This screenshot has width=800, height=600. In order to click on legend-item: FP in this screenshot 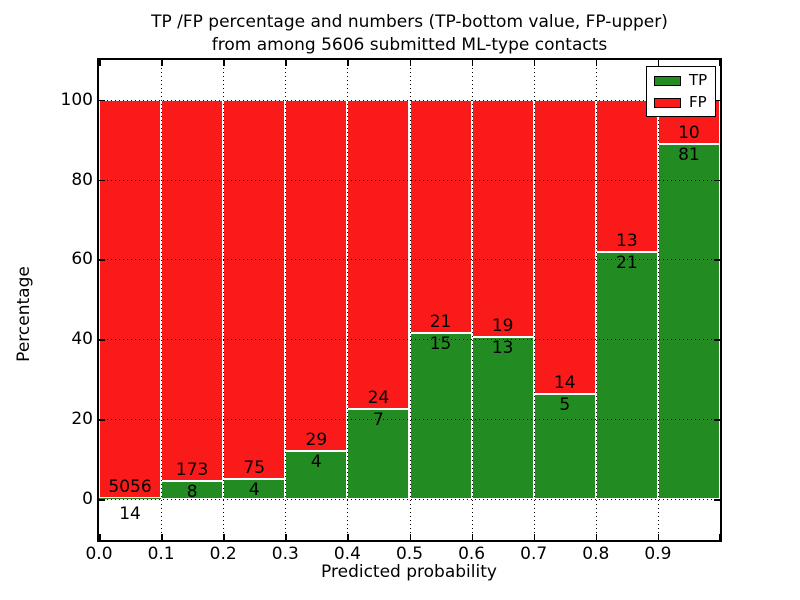, I will do `click(680, 102)`.